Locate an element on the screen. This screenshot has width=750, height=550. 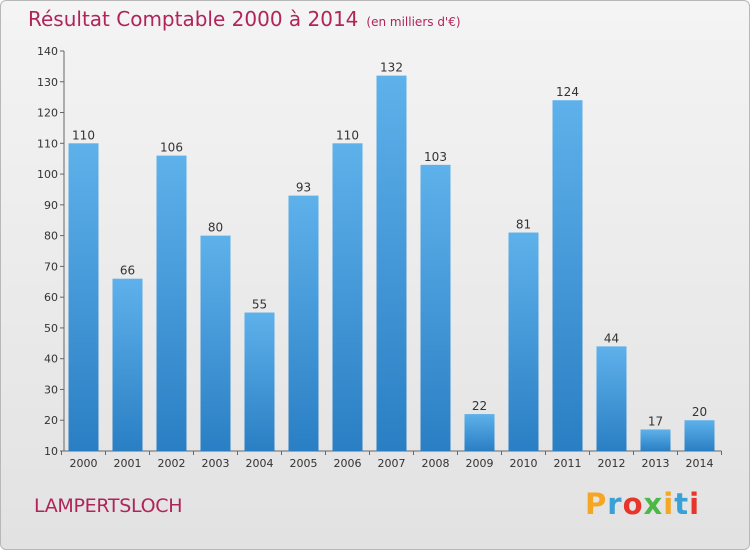
bar-value-label: 17 is located at coordinates (655, 421).